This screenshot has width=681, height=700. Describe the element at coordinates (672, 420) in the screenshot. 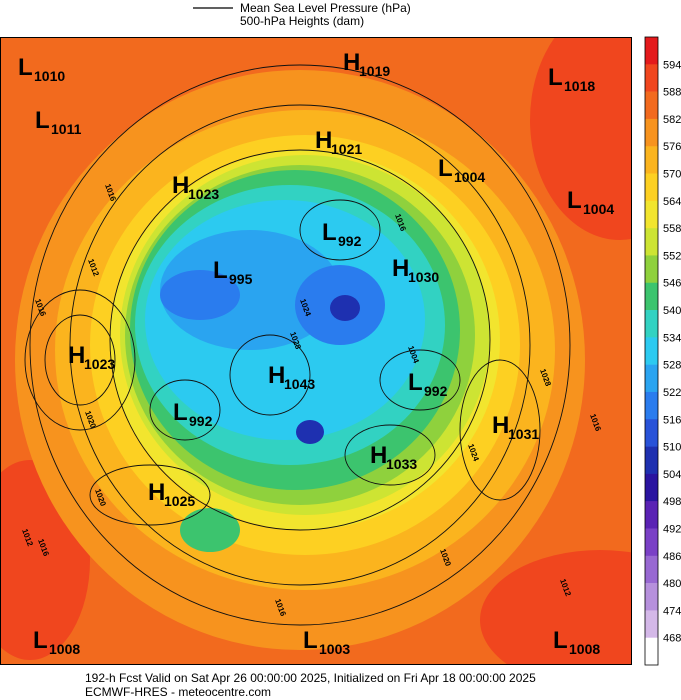

I see `colorbar-label: 516` at that location.